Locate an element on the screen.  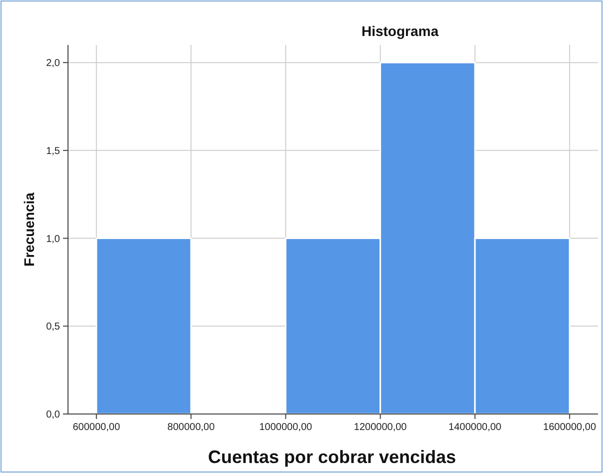
y-tick-label: 0,5 is located at coordinates (53, 327).